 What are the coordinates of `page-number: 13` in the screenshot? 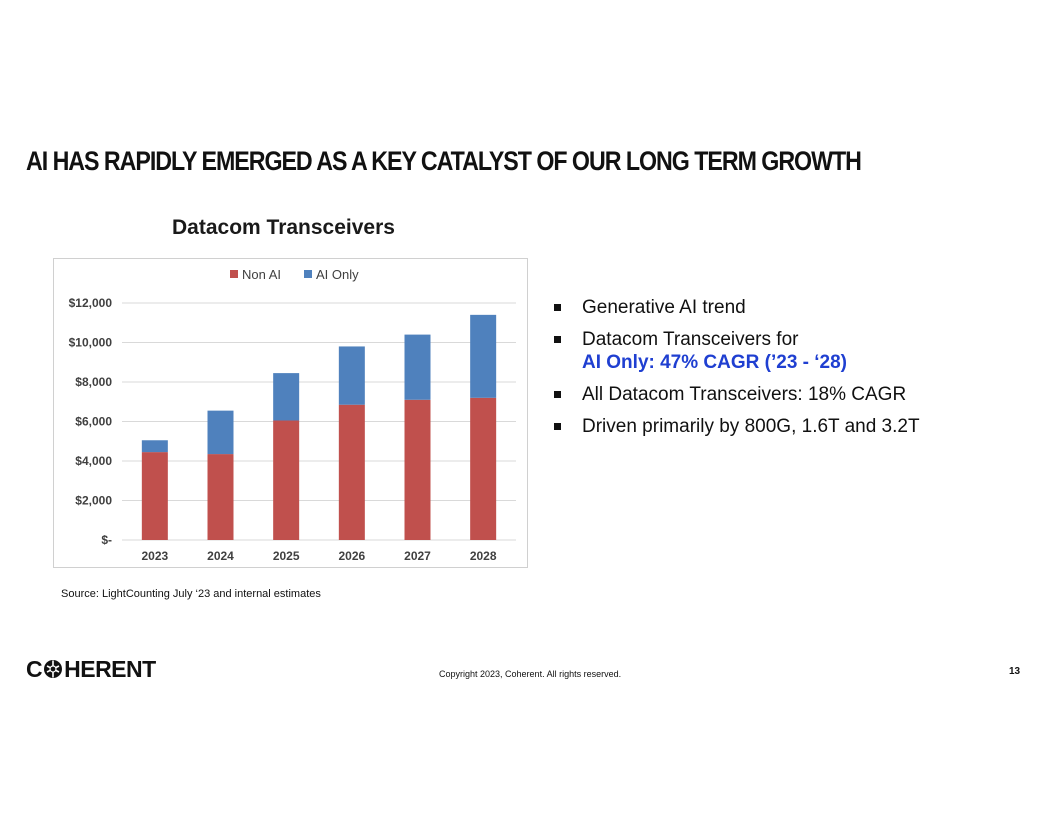 It's located at (1015, 671).